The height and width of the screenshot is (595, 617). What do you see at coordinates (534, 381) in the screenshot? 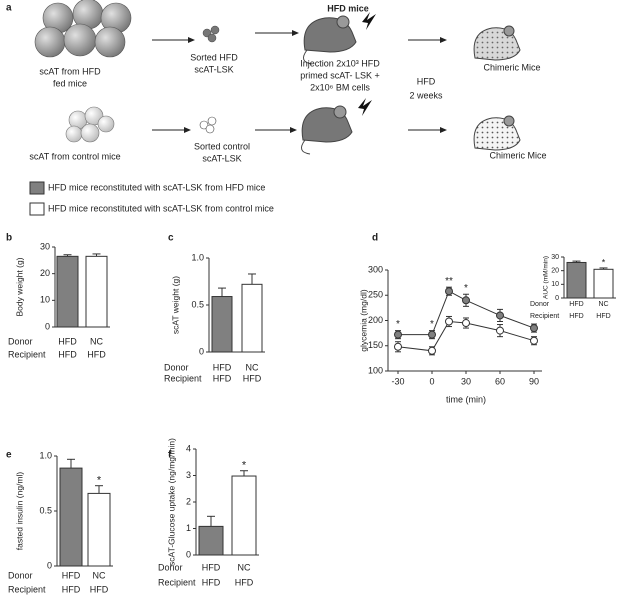
I see `x-tick-label: 90` at bounding box center [534, 381].